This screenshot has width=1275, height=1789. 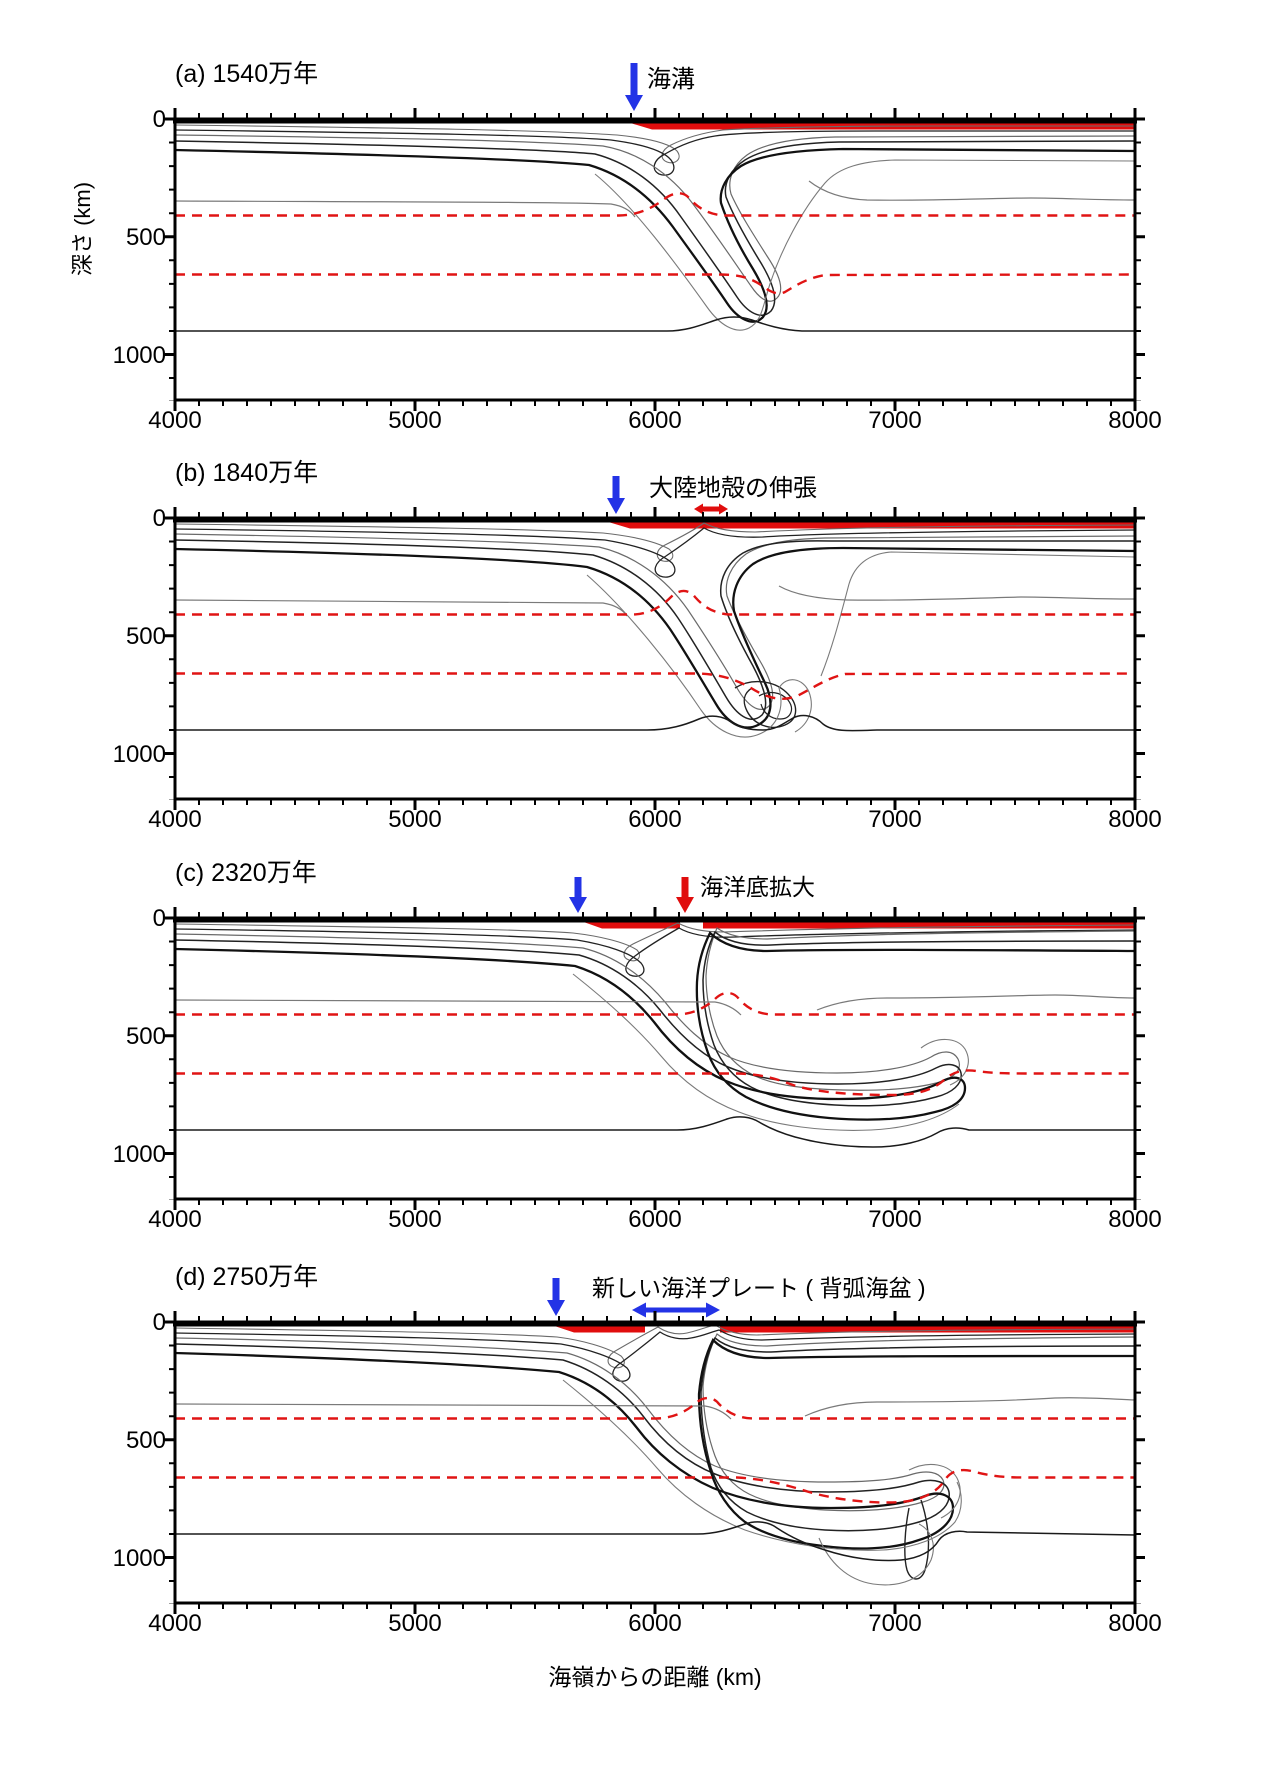 I want to click on spreading-arrow-icon, so click(x=685, y=895).